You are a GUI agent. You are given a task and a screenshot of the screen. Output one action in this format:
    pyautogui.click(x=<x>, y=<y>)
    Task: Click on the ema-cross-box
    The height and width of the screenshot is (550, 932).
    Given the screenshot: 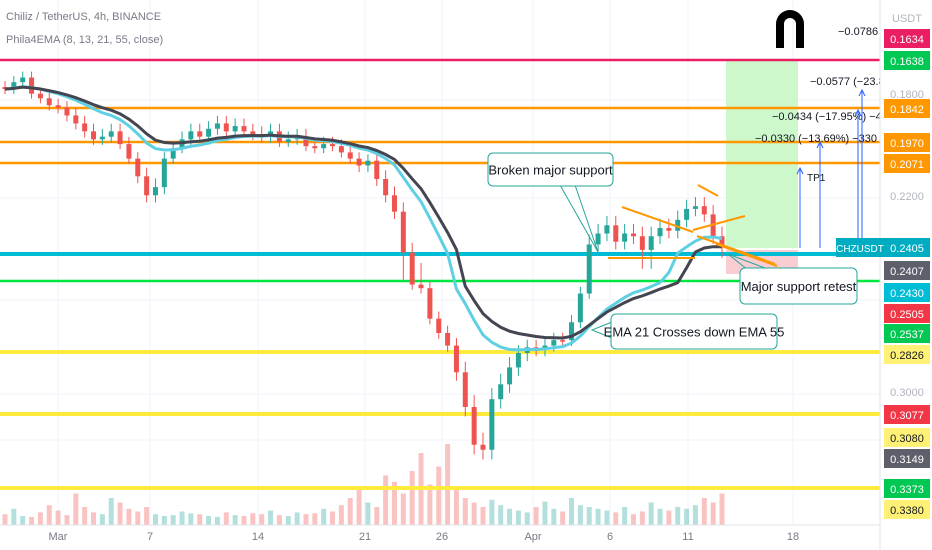 What is the action you would take?
    pyautogui.click(x=694, y=331)
    